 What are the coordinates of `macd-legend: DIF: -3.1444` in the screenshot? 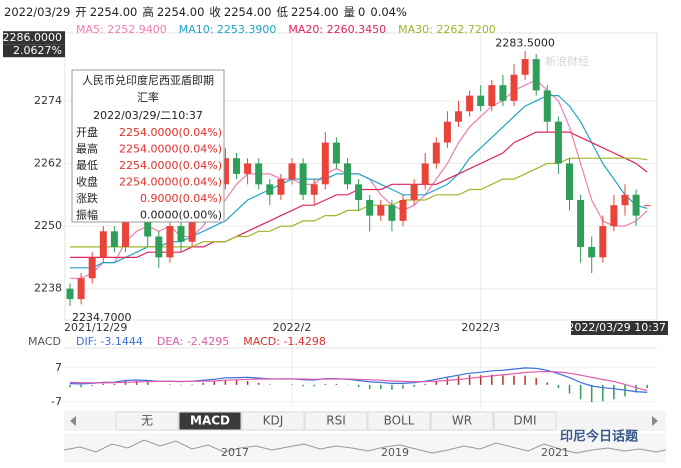 It's located at (109, 341).